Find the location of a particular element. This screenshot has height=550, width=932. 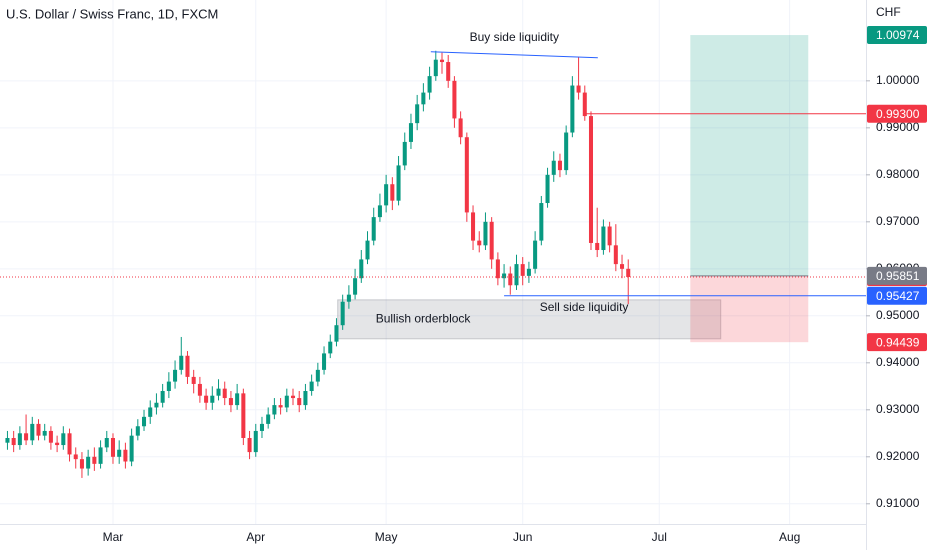

x-tick-label: Jun is located at coordinates (522, 537).